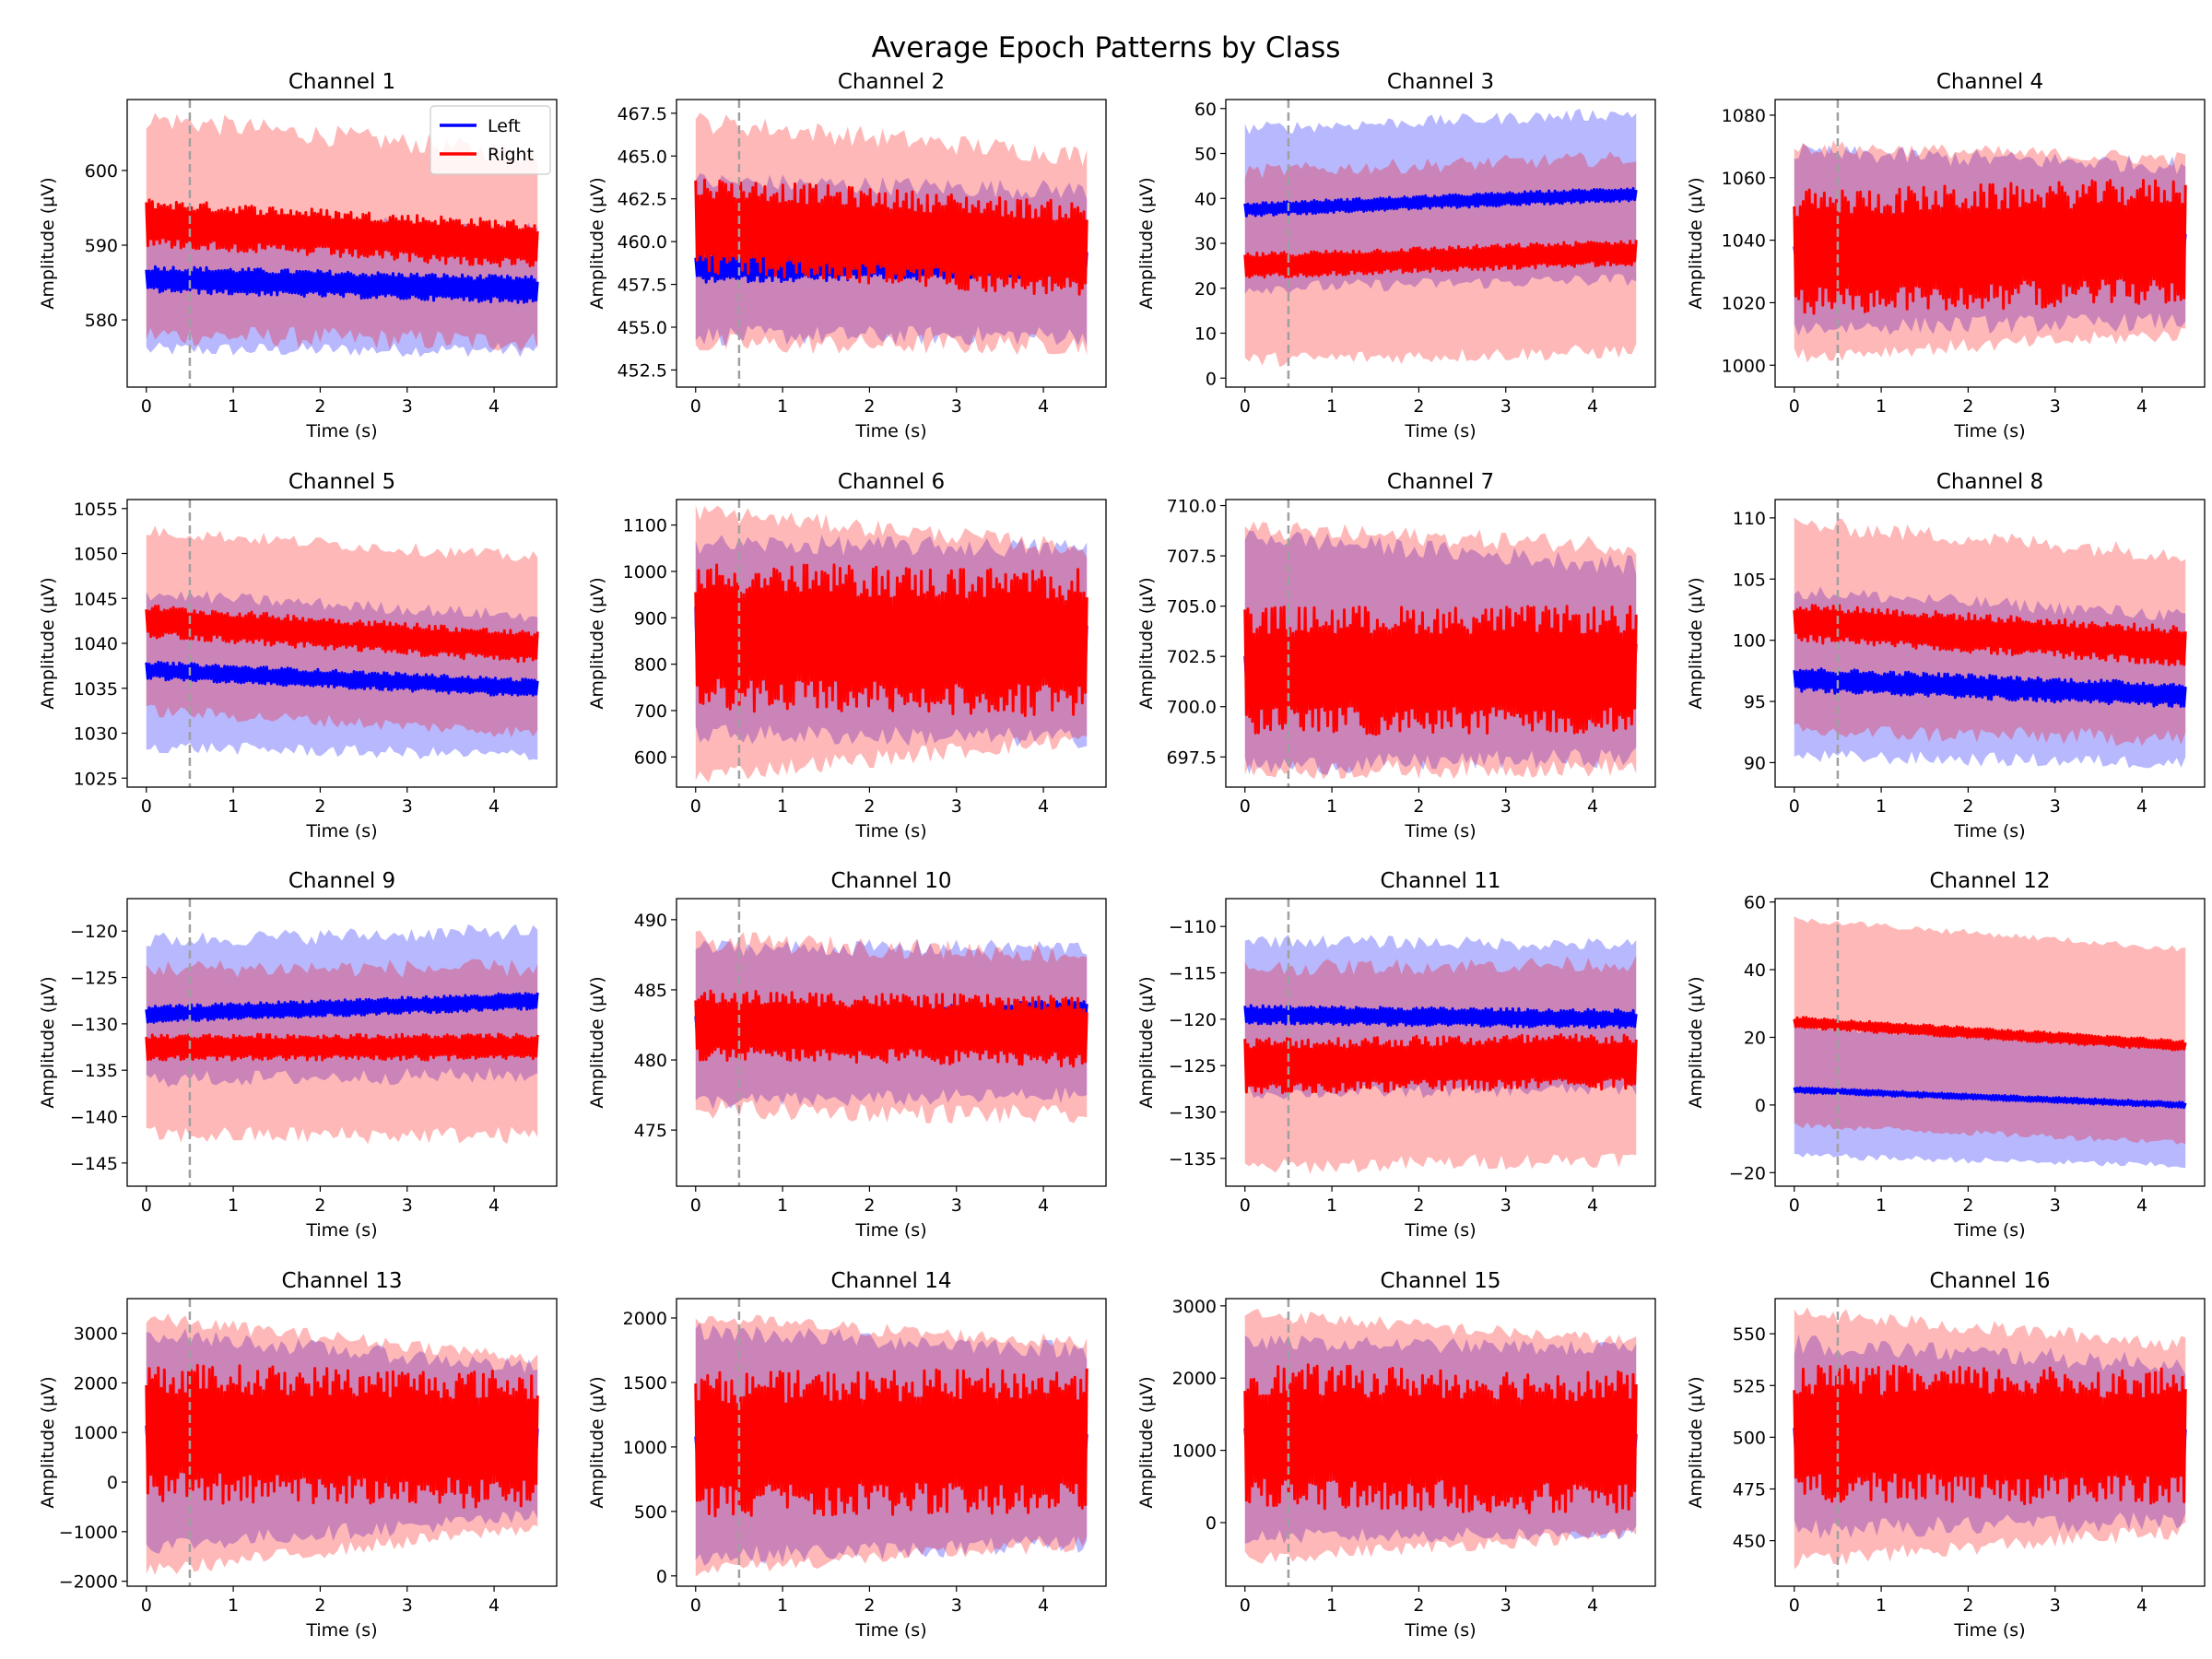  I want to click on y-tick-label: −145, so click(94, 1164).